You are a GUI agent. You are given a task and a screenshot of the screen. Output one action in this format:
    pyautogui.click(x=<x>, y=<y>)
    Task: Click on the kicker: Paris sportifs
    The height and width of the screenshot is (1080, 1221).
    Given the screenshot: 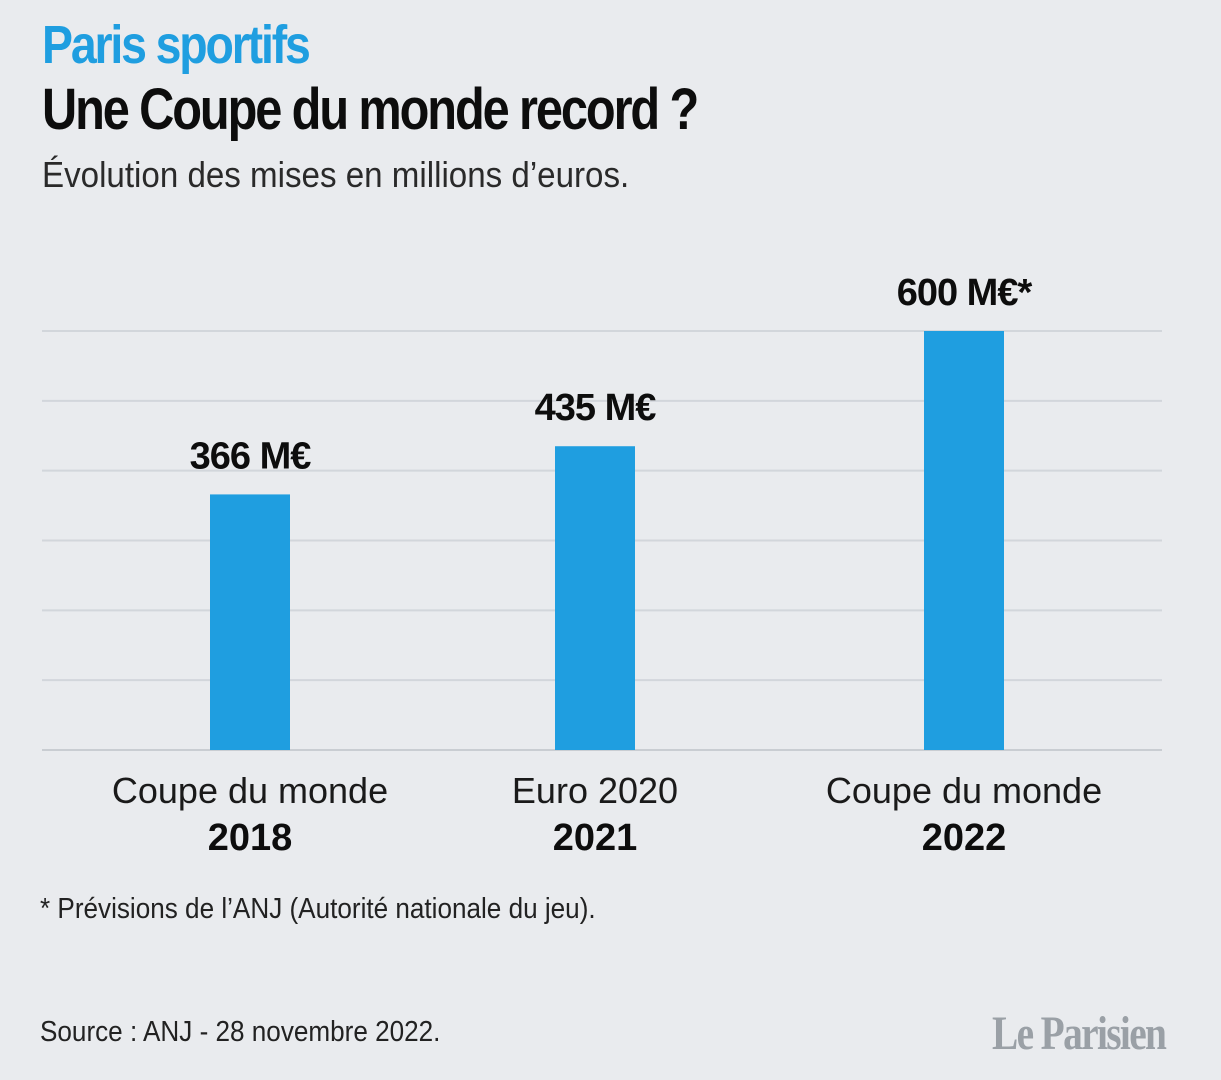 What is the action you would take?
    pyautogui.click(x=176, y=45)
    